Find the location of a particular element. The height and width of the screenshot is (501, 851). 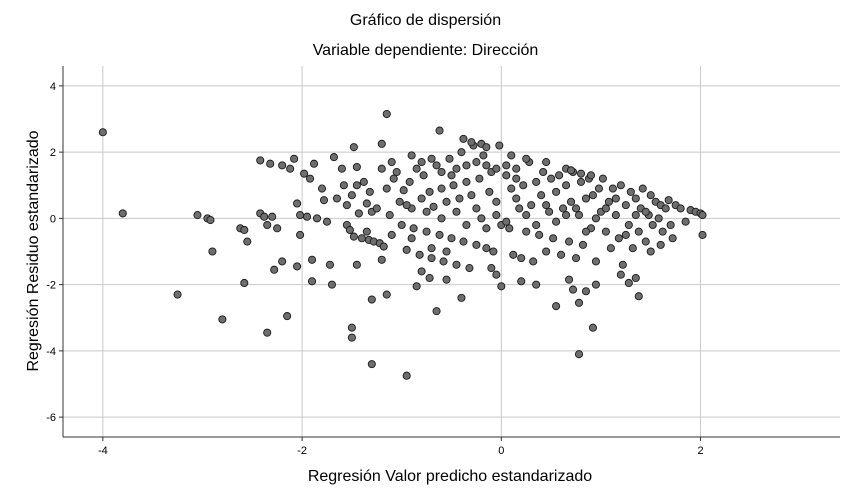

y-tick-label: -4 is located at coordinates (51, 352).